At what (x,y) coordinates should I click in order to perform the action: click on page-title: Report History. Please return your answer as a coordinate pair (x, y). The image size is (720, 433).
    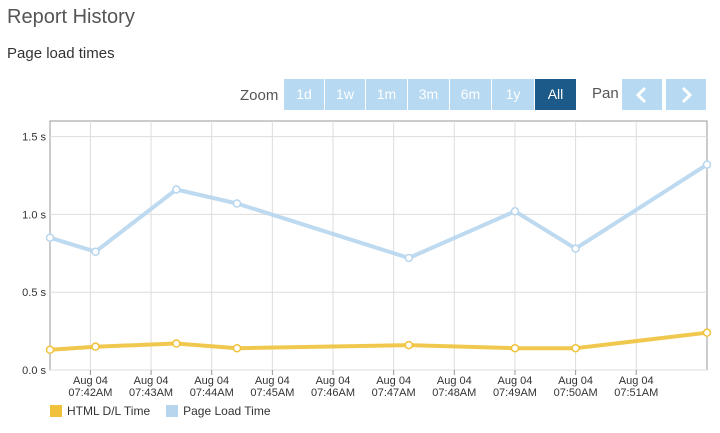
    Looking at the image, I should click on (71, 17).